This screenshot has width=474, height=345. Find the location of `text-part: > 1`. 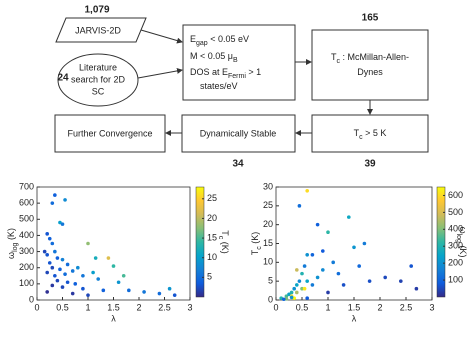

text-part: > 1 is located at coordinates (253, 72).